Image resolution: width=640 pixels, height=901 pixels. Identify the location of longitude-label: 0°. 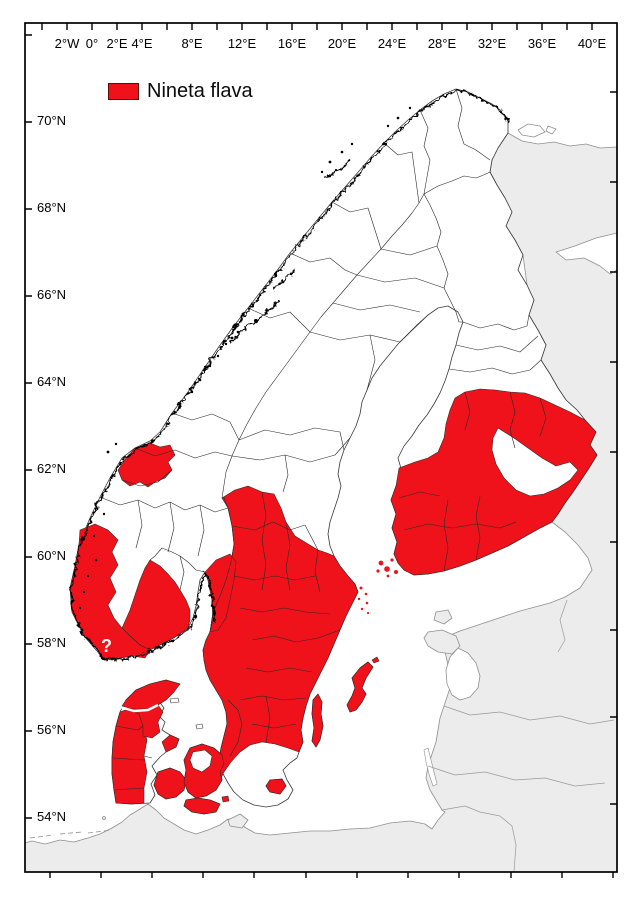
(92, 43).